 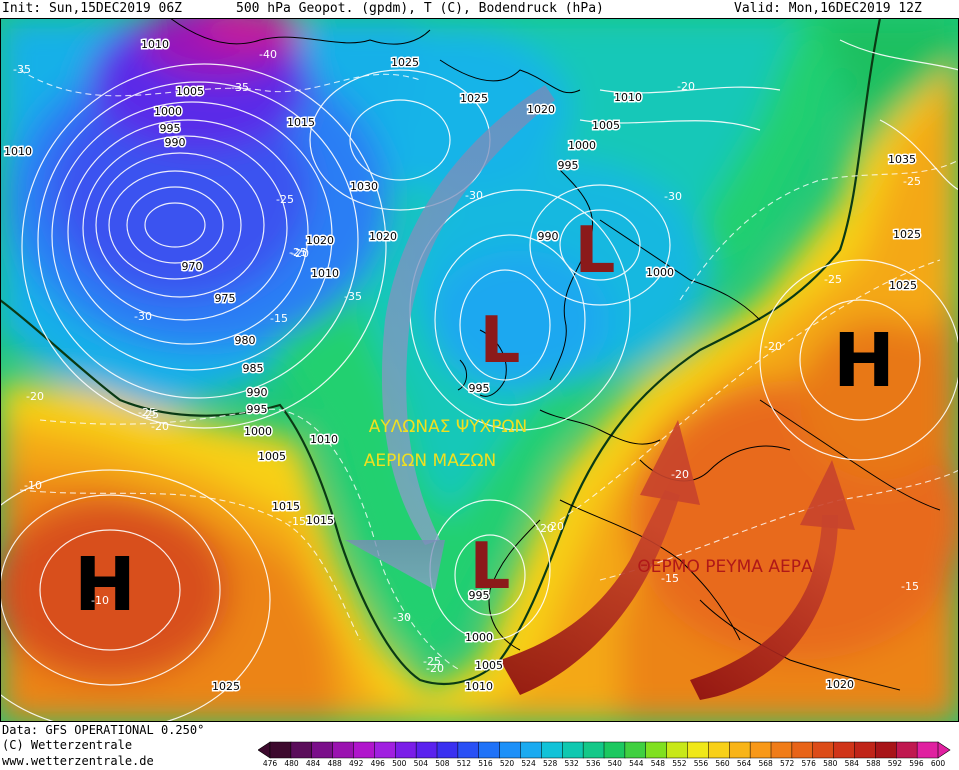 What do you see at coordinates (916, 763) in the screenshot?
I see `colorbar-tick-label: 596` at bounding box center [916, 763].